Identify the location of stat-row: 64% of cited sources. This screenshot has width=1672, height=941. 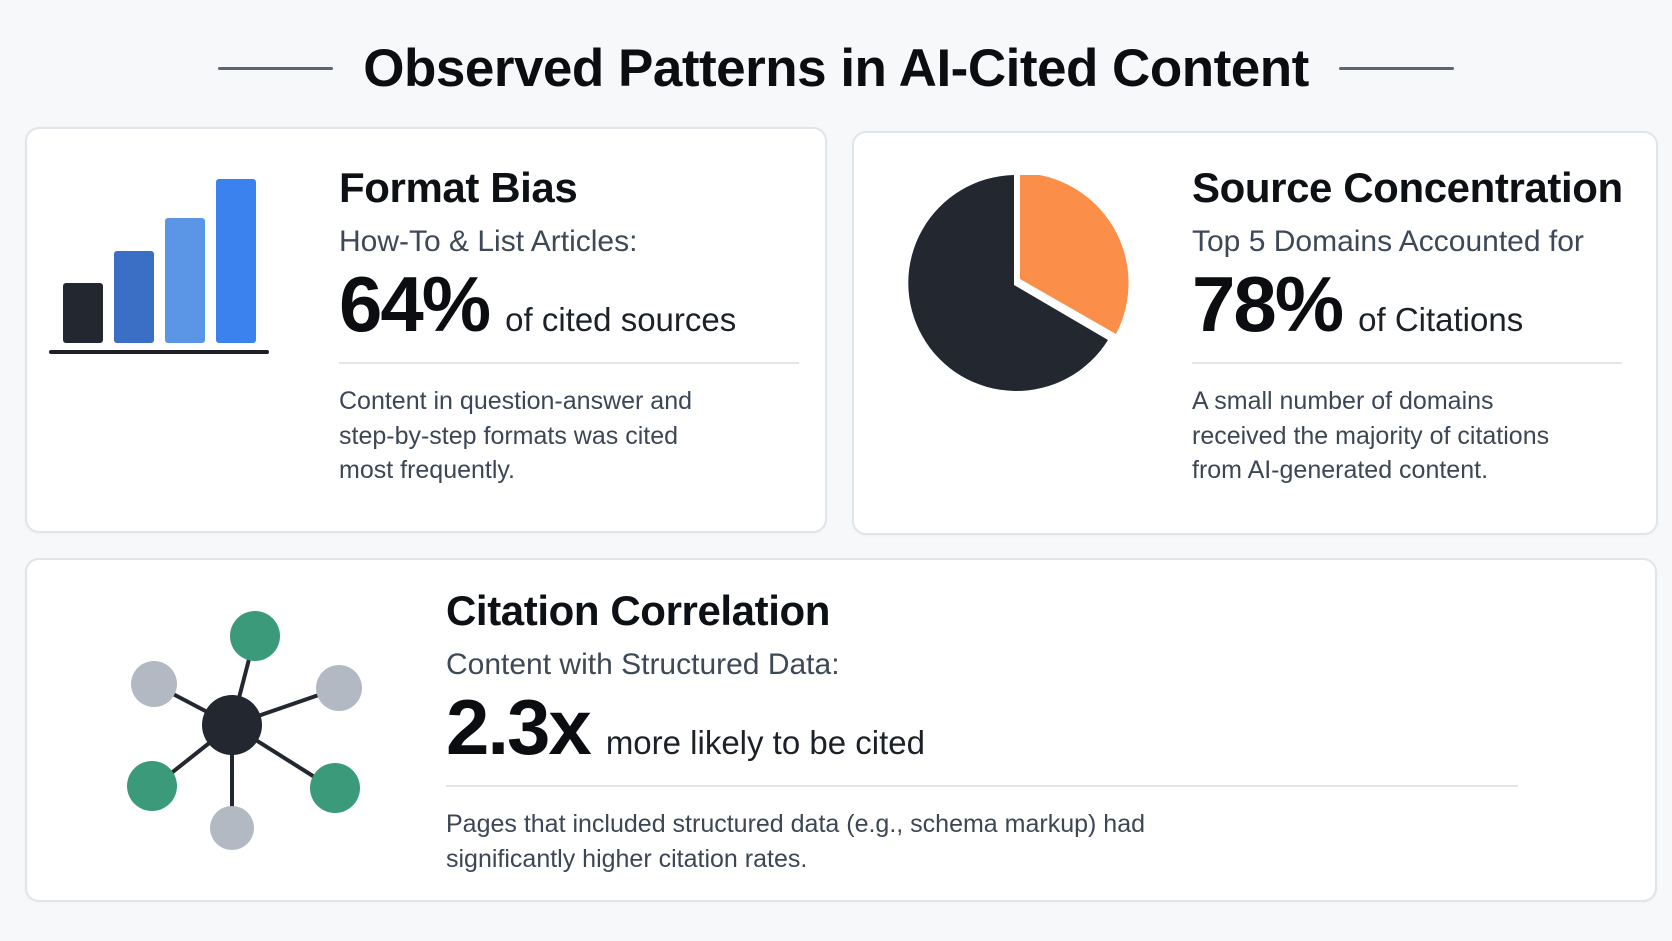
(569, 304).